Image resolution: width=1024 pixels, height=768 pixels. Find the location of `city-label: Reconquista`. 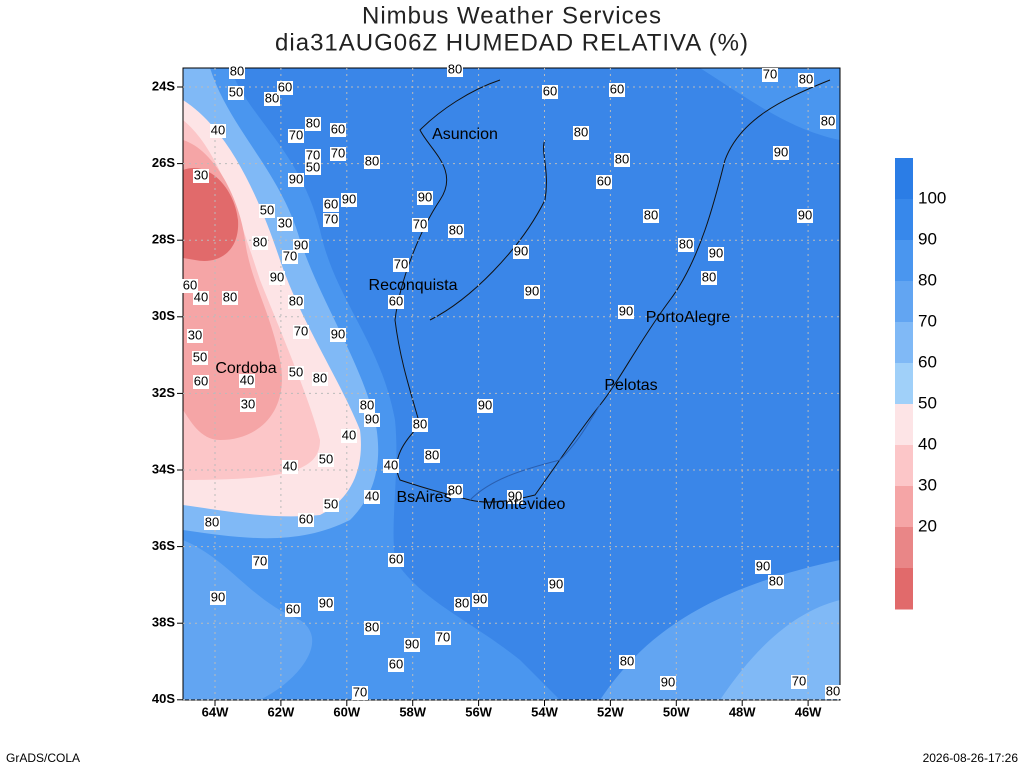

city-label: Reconquista is located at coordinates (413, 285).